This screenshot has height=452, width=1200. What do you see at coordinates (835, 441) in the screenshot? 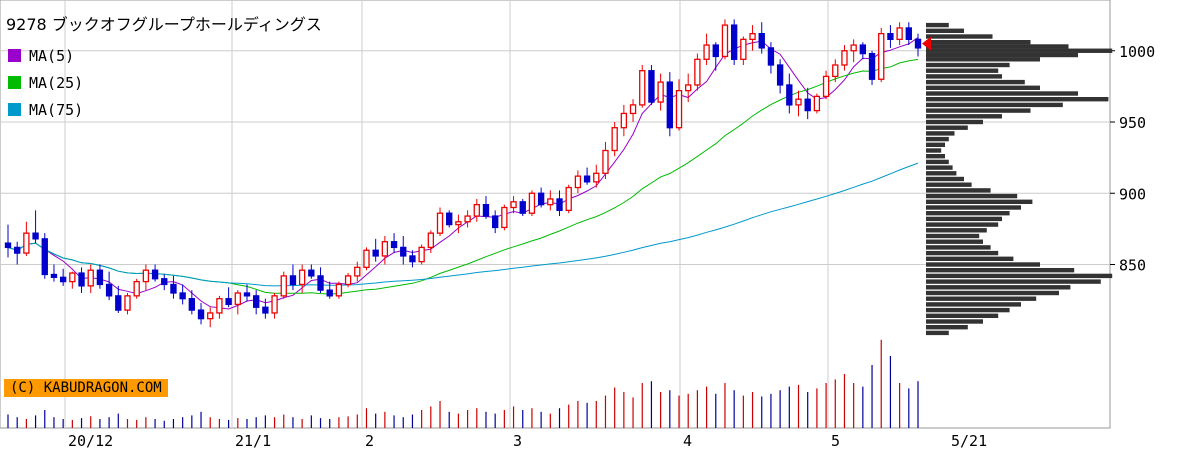
I see `x-tick-label: 5` at bounding box center [835, 441].